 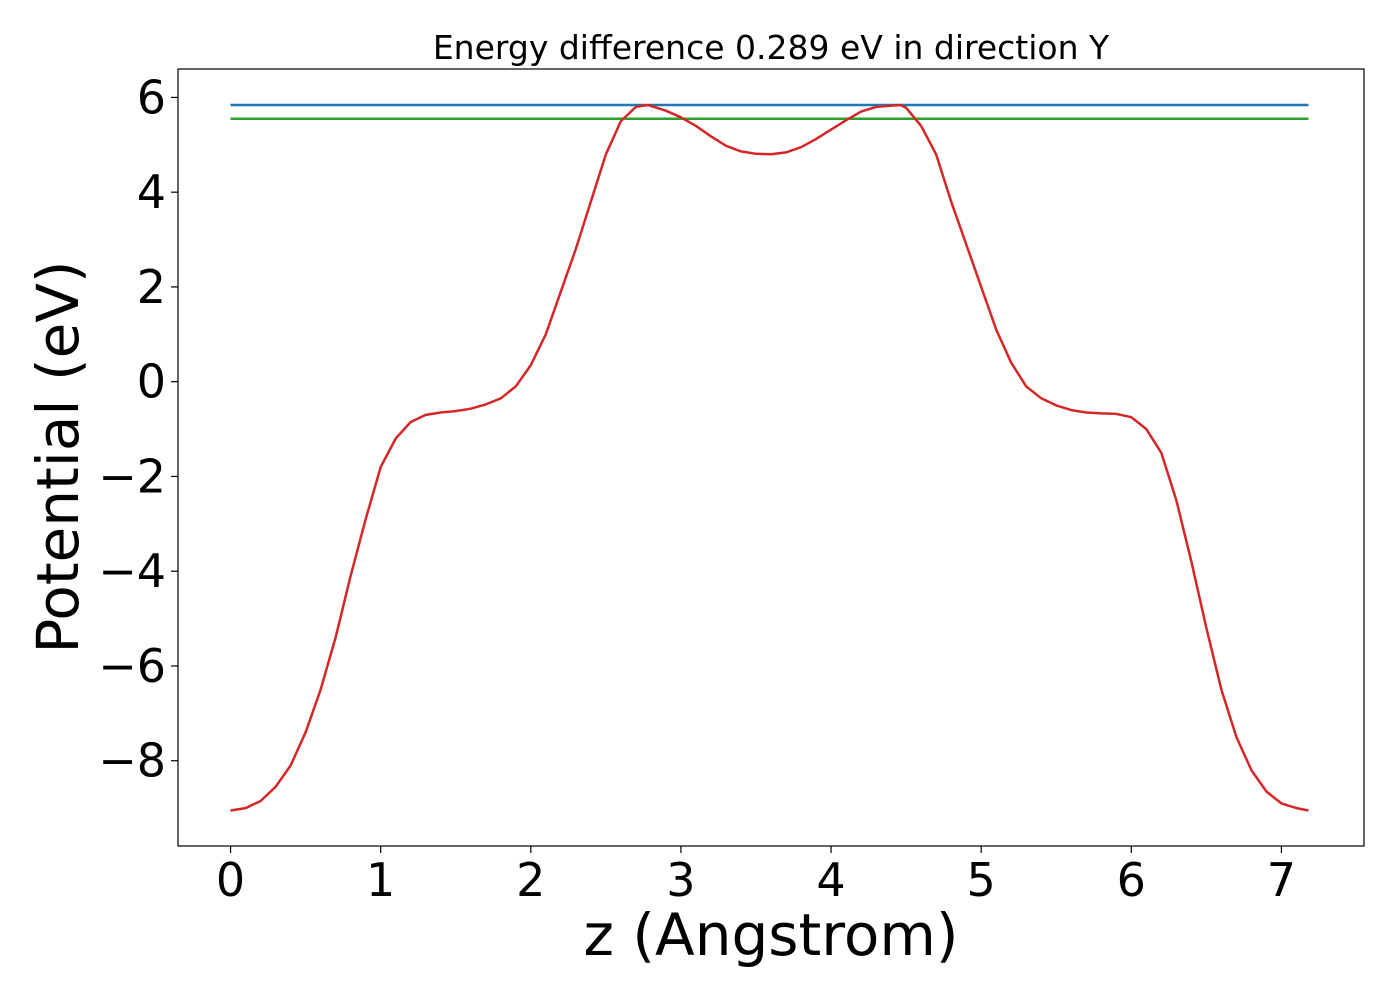 I want to click on x-tick-label: 0, so click(x=230, y=880).